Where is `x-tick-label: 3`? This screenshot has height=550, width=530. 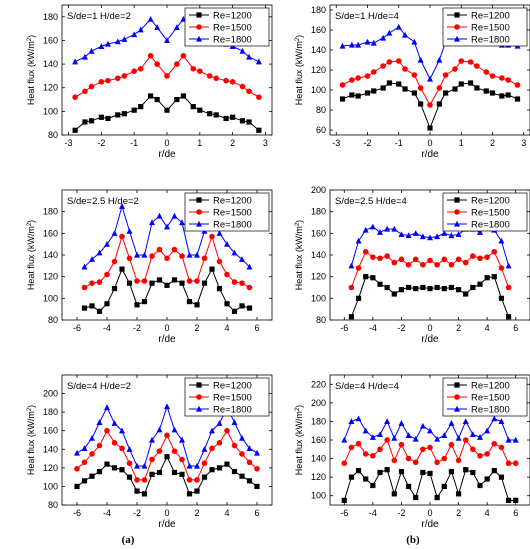 x-tick-label: 3 is located at coordinates (265, 143).